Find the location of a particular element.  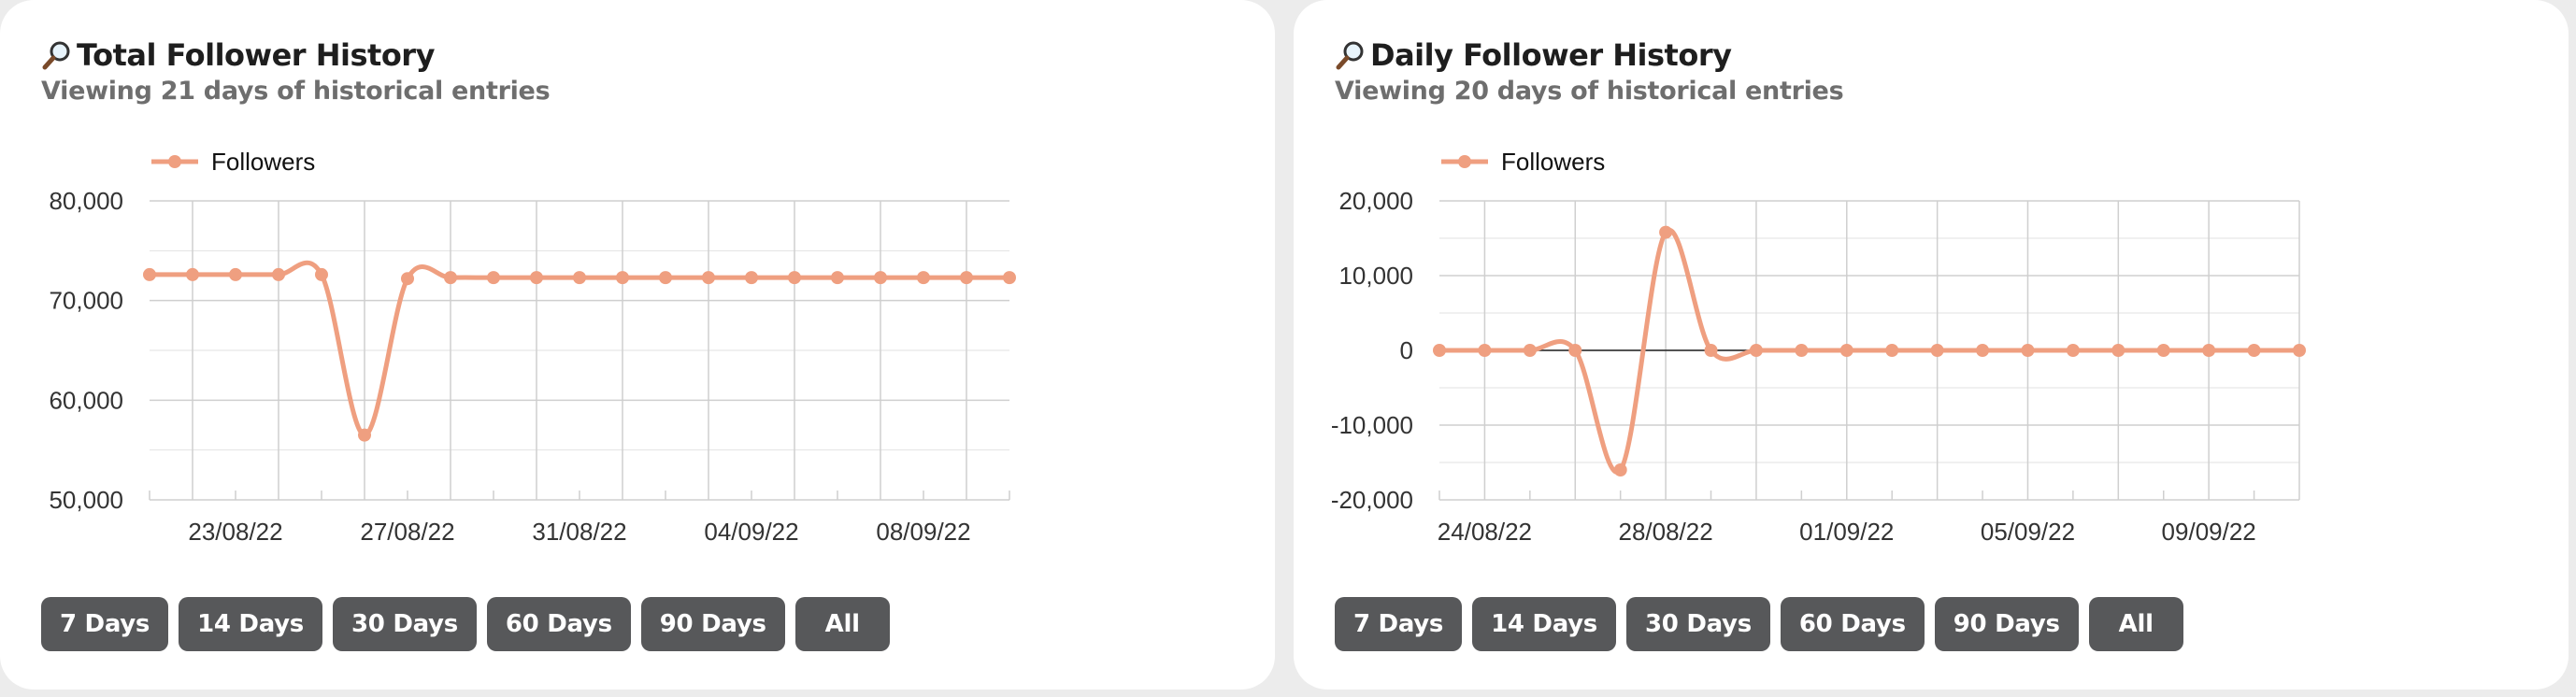

card-header: Total Follower History is located at coordinates (238, 55).